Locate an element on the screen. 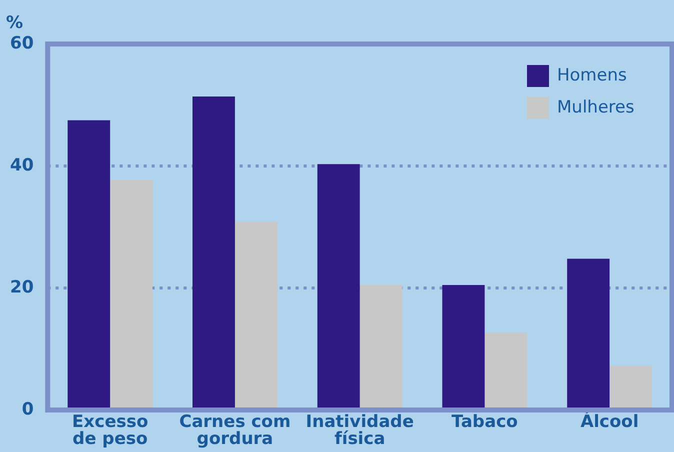  x-tick-label: Tabaco is located at coordinates (485, 422).